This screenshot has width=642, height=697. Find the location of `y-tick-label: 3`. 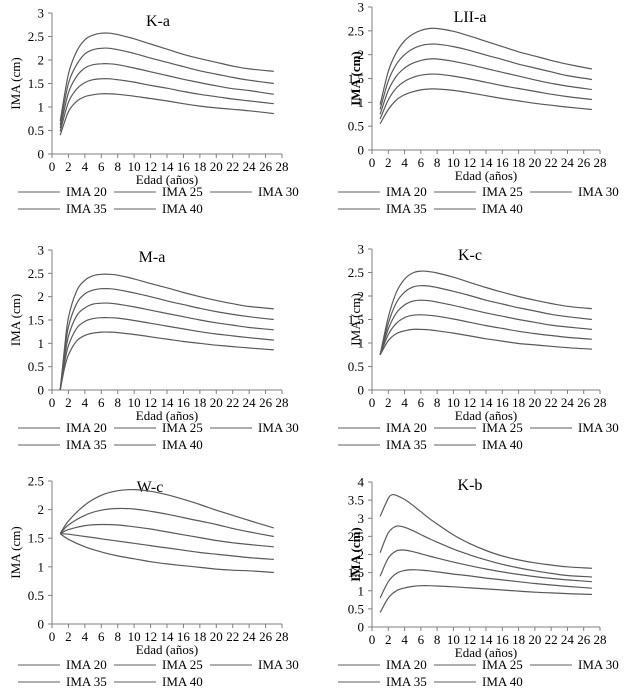

y-tick-label: 3 is located at coordinates (41, 250).